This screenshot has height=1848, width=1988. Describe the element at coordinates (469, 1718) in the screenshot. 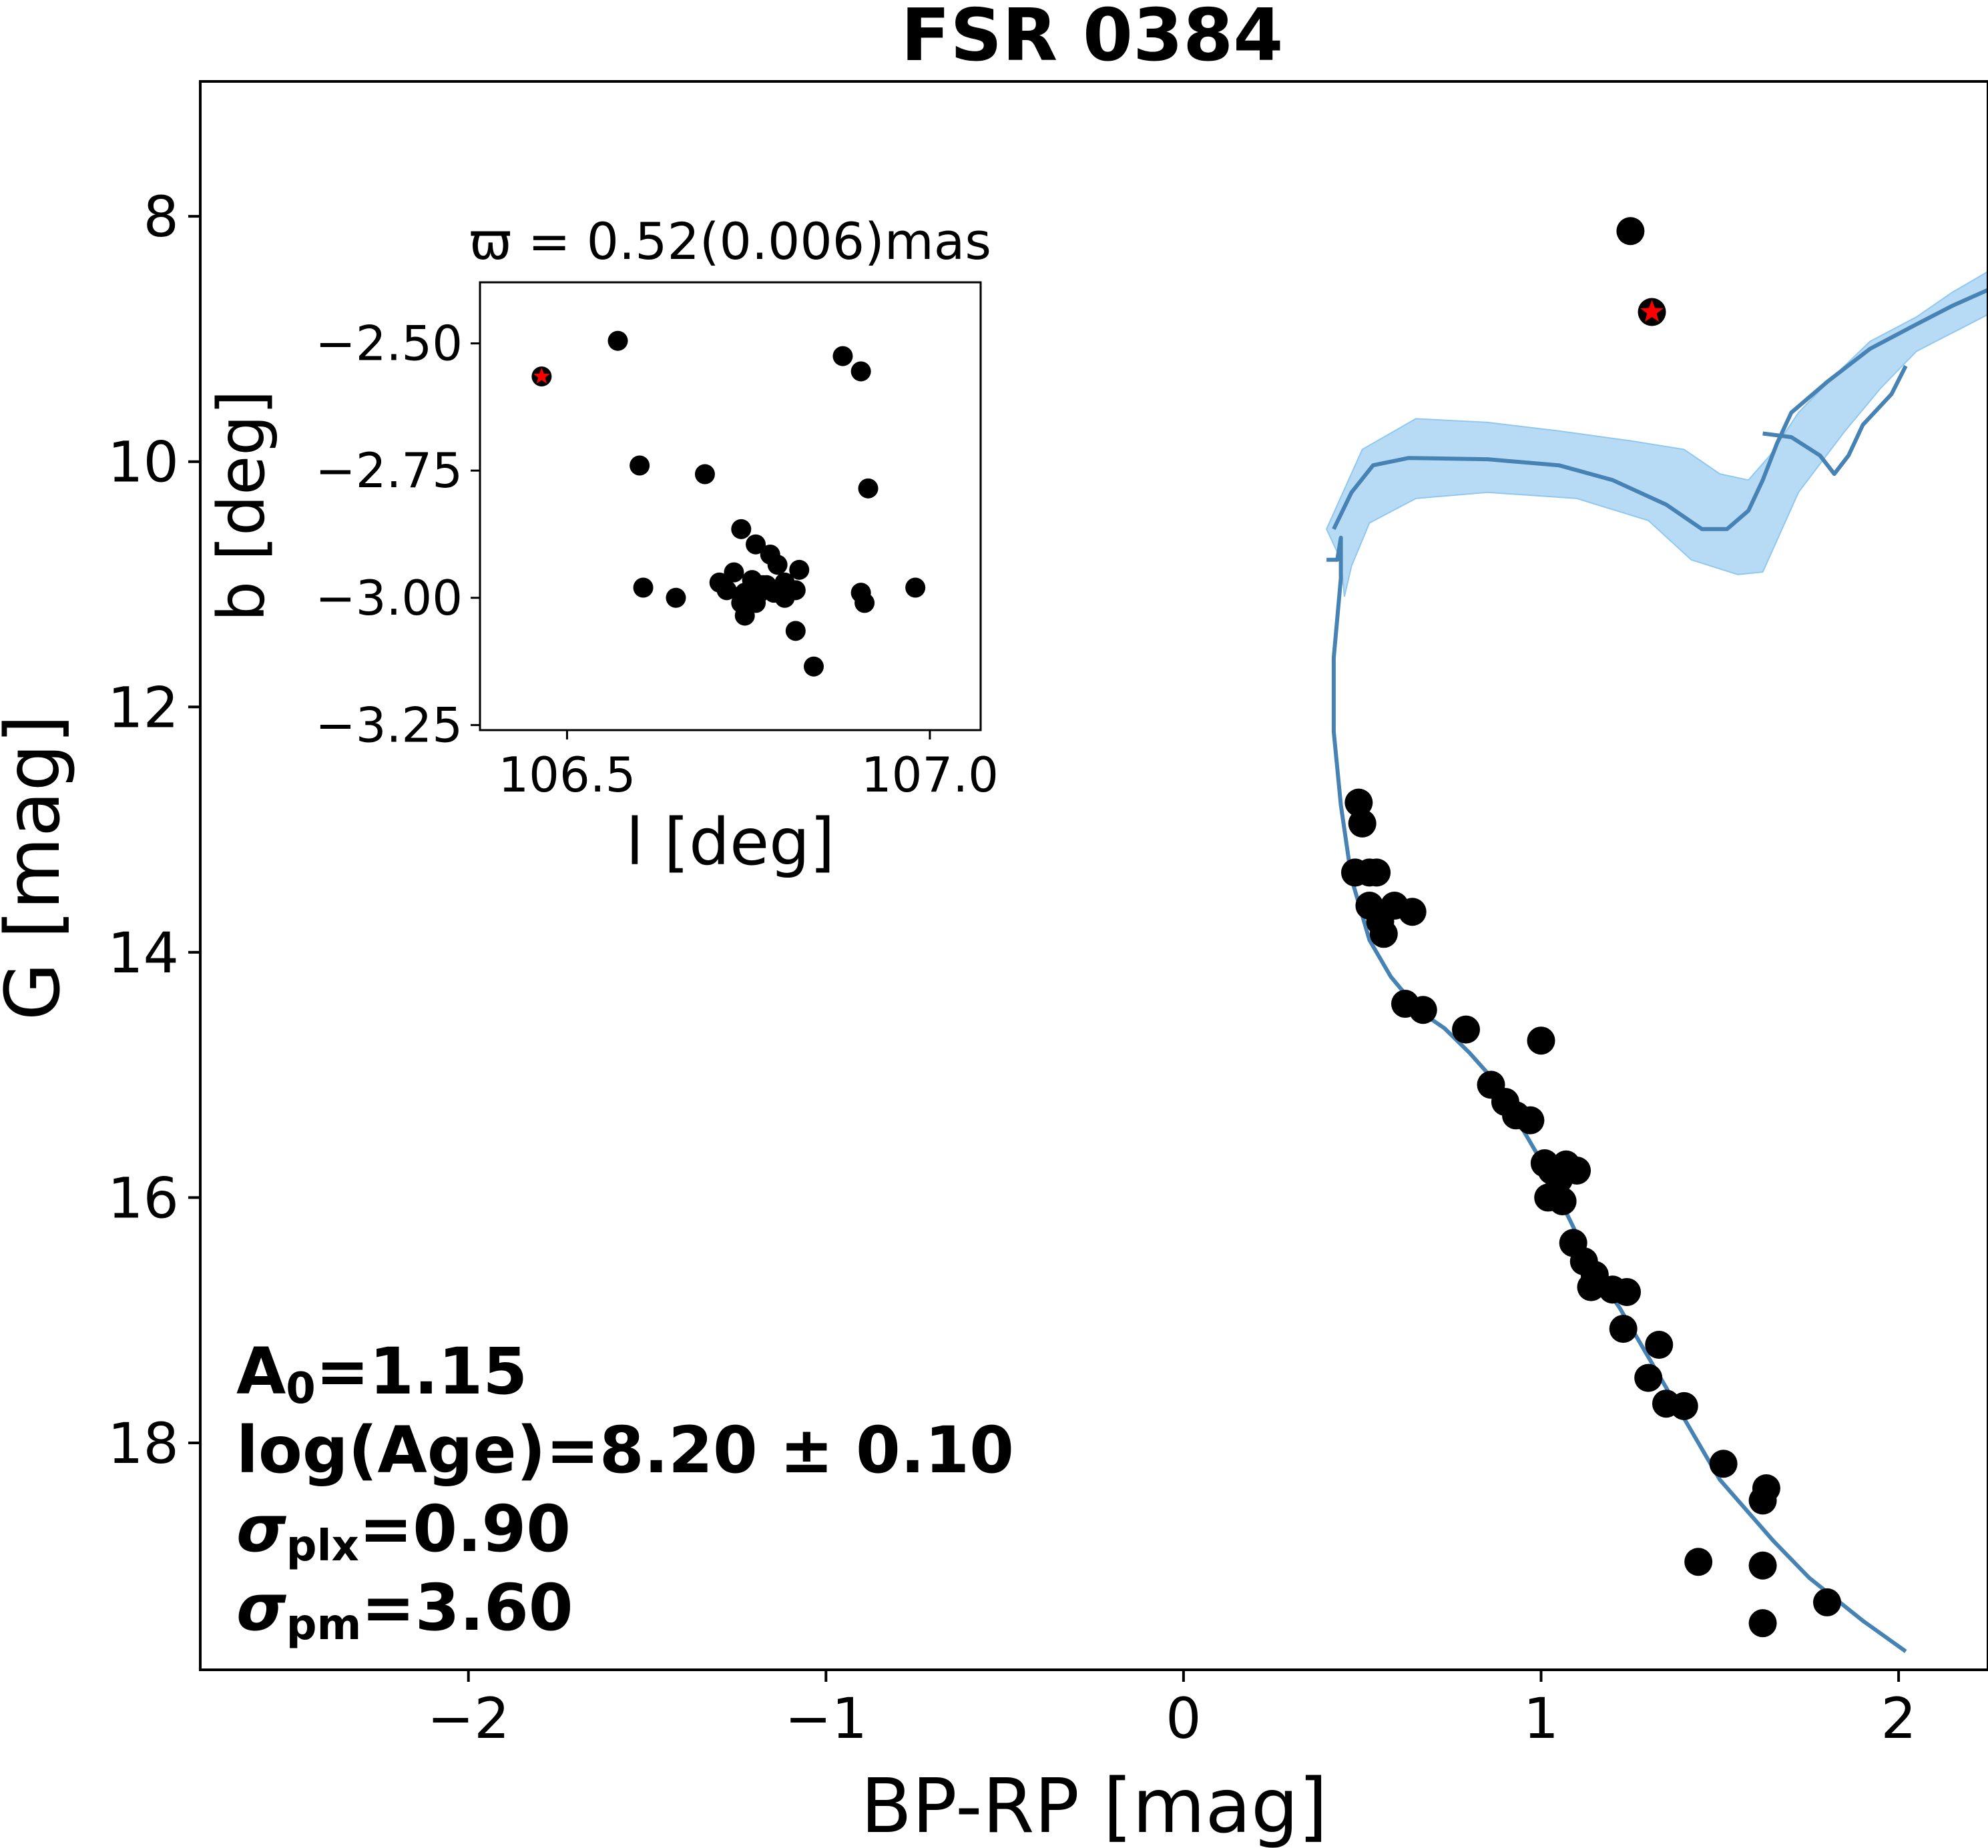

I see `main-x-tick-label: −2` at that location.